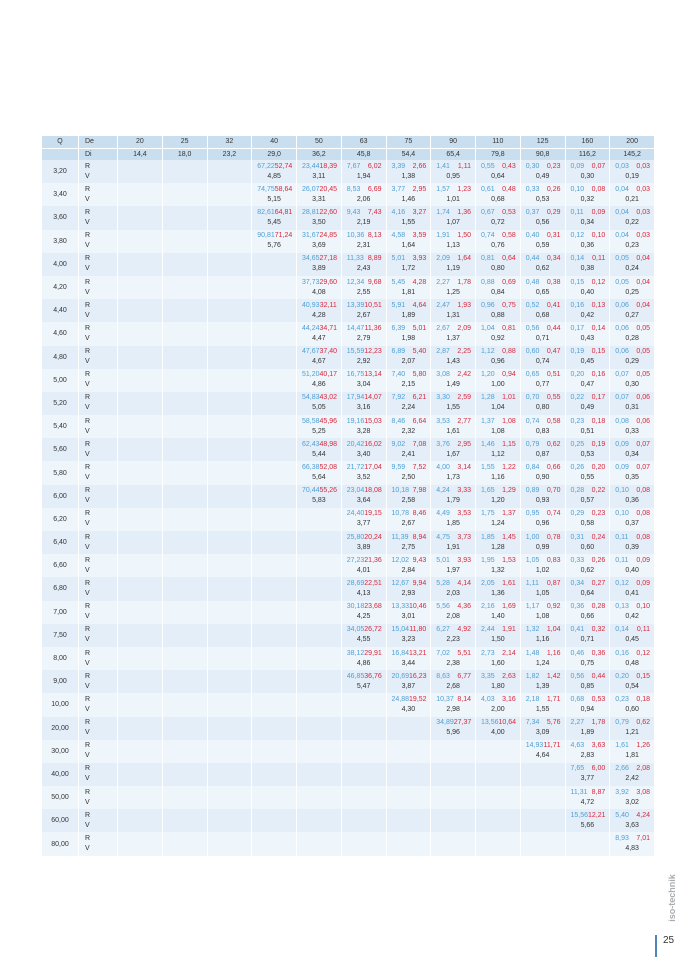  I want to click on r-values: 28,81 22,60, so click(319, 213).